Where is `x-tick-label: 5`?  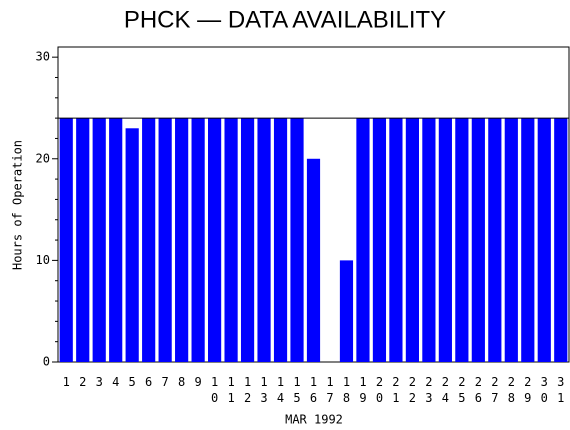 x-tick-label: 5 is located at coordinates (132, 382).